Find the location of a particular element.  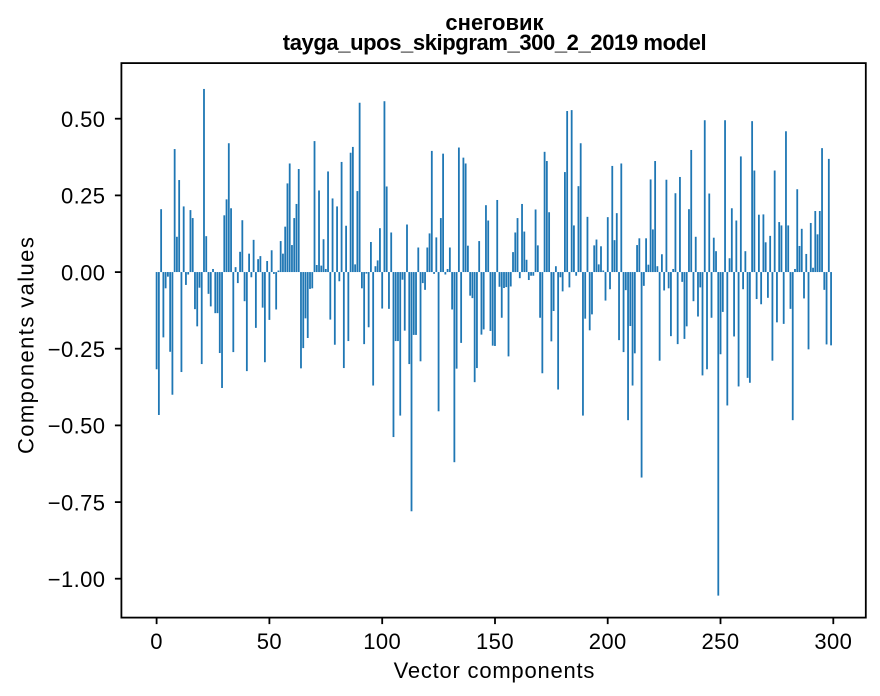

svg-text: −0.25 is located at coordinates (77, 349).